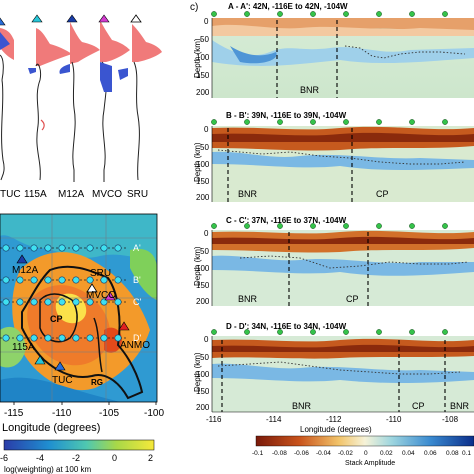  What do you see at coordinates (336, 429) in the screenshot?
I see `section-lon-label: Longitude (degrees)` at bounding box center [336, 429].